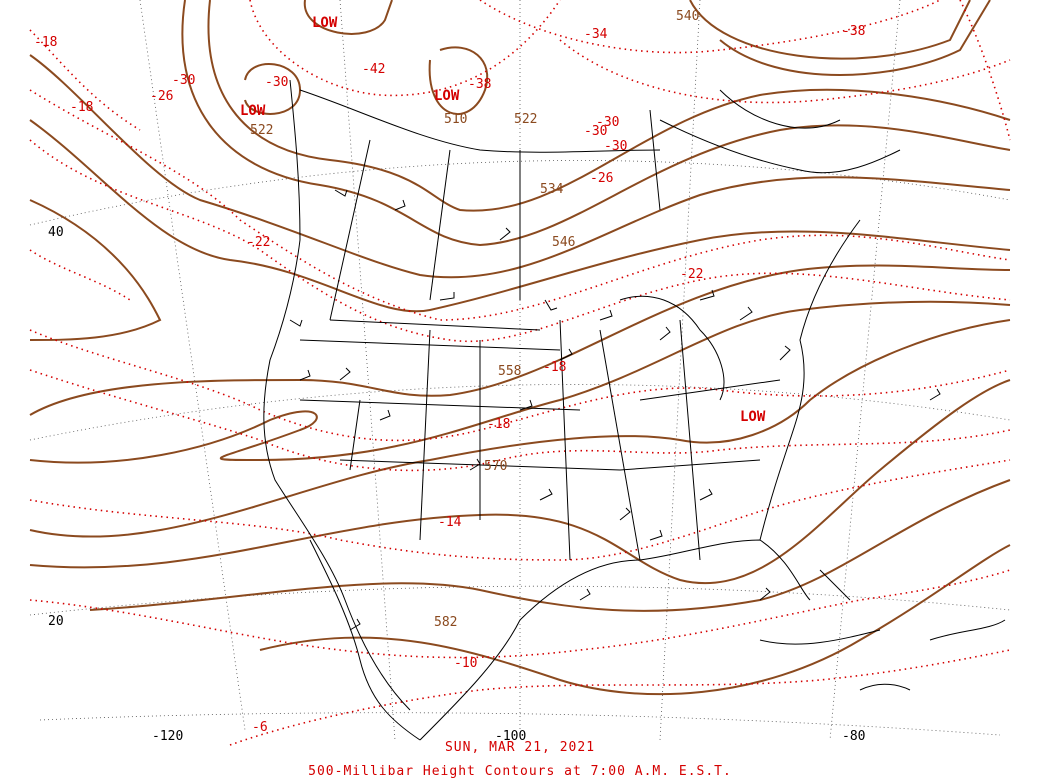  Describe the element at coordinates (56, 621) in the screenshot. I see `lat-label-20: 20` at that location.